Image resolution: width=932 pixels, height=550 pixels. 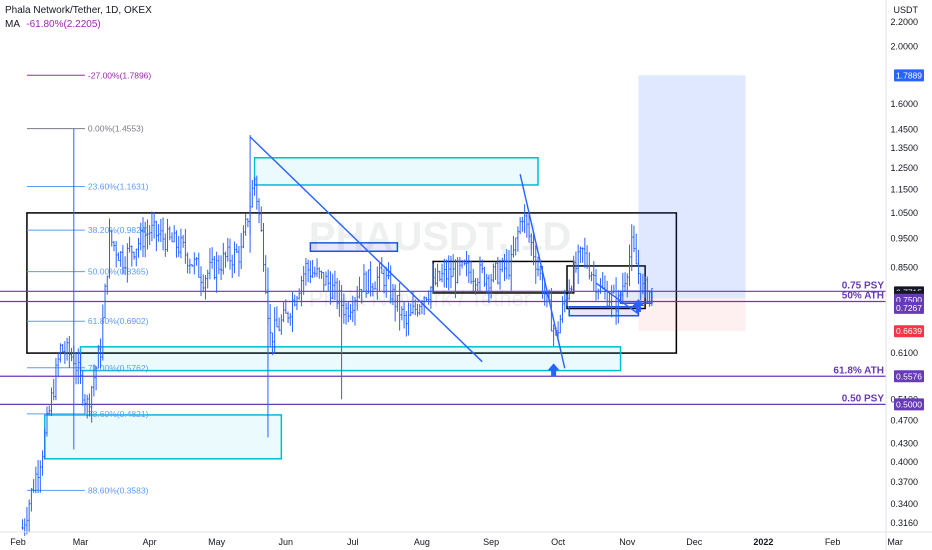 What do you see at coordinates (78, 10) in the screenshot?
I see `symbol-title: Phala Network/Tether, 1D, OKEX` at bounding box center [78, 10].